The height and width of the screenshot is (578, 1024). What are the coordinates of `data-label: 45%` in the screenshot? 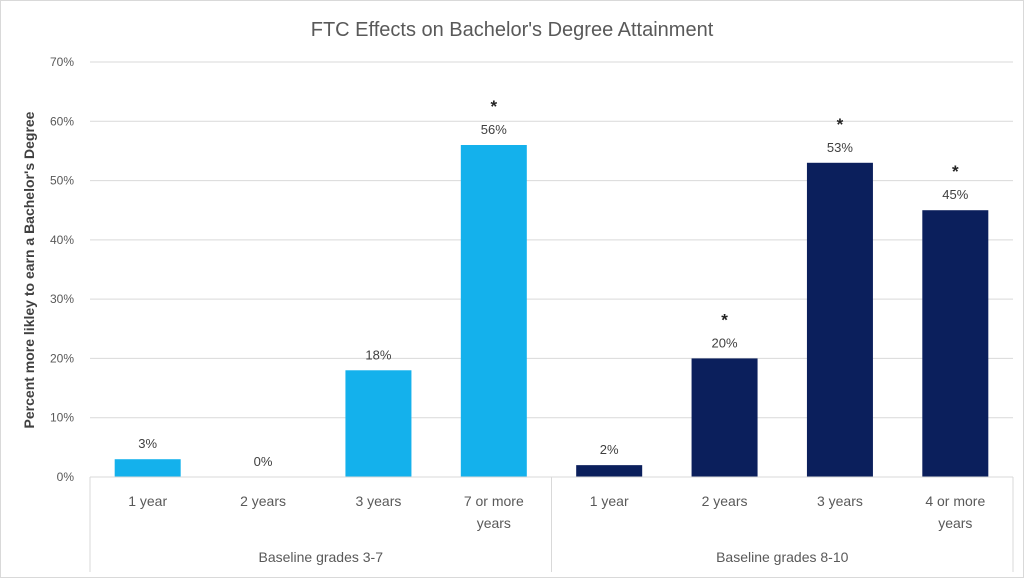 It's located at (955, 194).